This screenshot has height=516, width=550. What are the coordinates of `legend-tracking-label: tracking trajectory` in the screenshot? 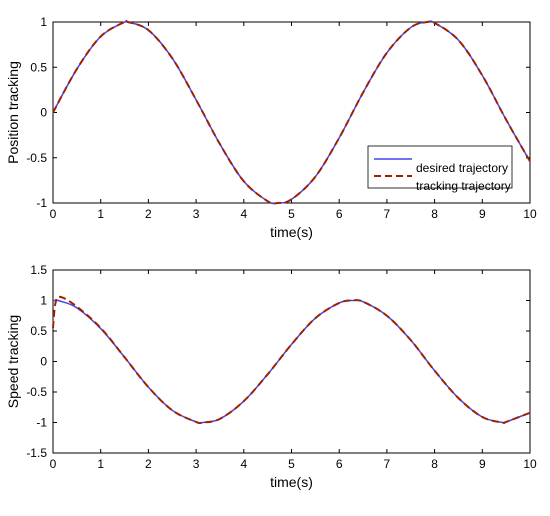 It's located at (463, 186).